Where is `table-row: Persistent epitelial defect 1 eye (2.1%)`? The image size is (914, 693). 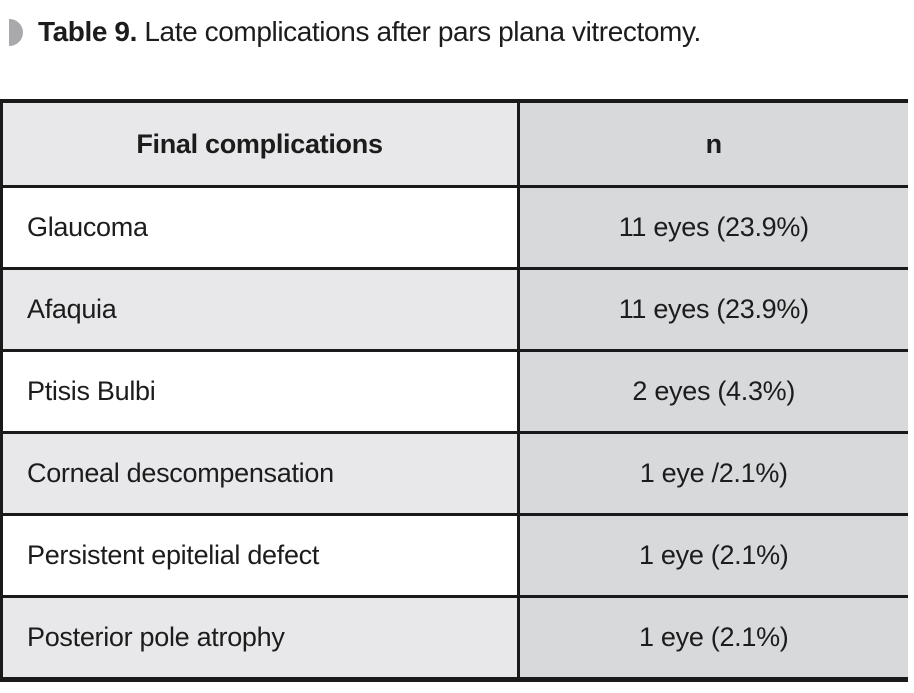 table-row: Persistent epitelial defect 1 eye (2.1%) is located at coordinates (454, 556).